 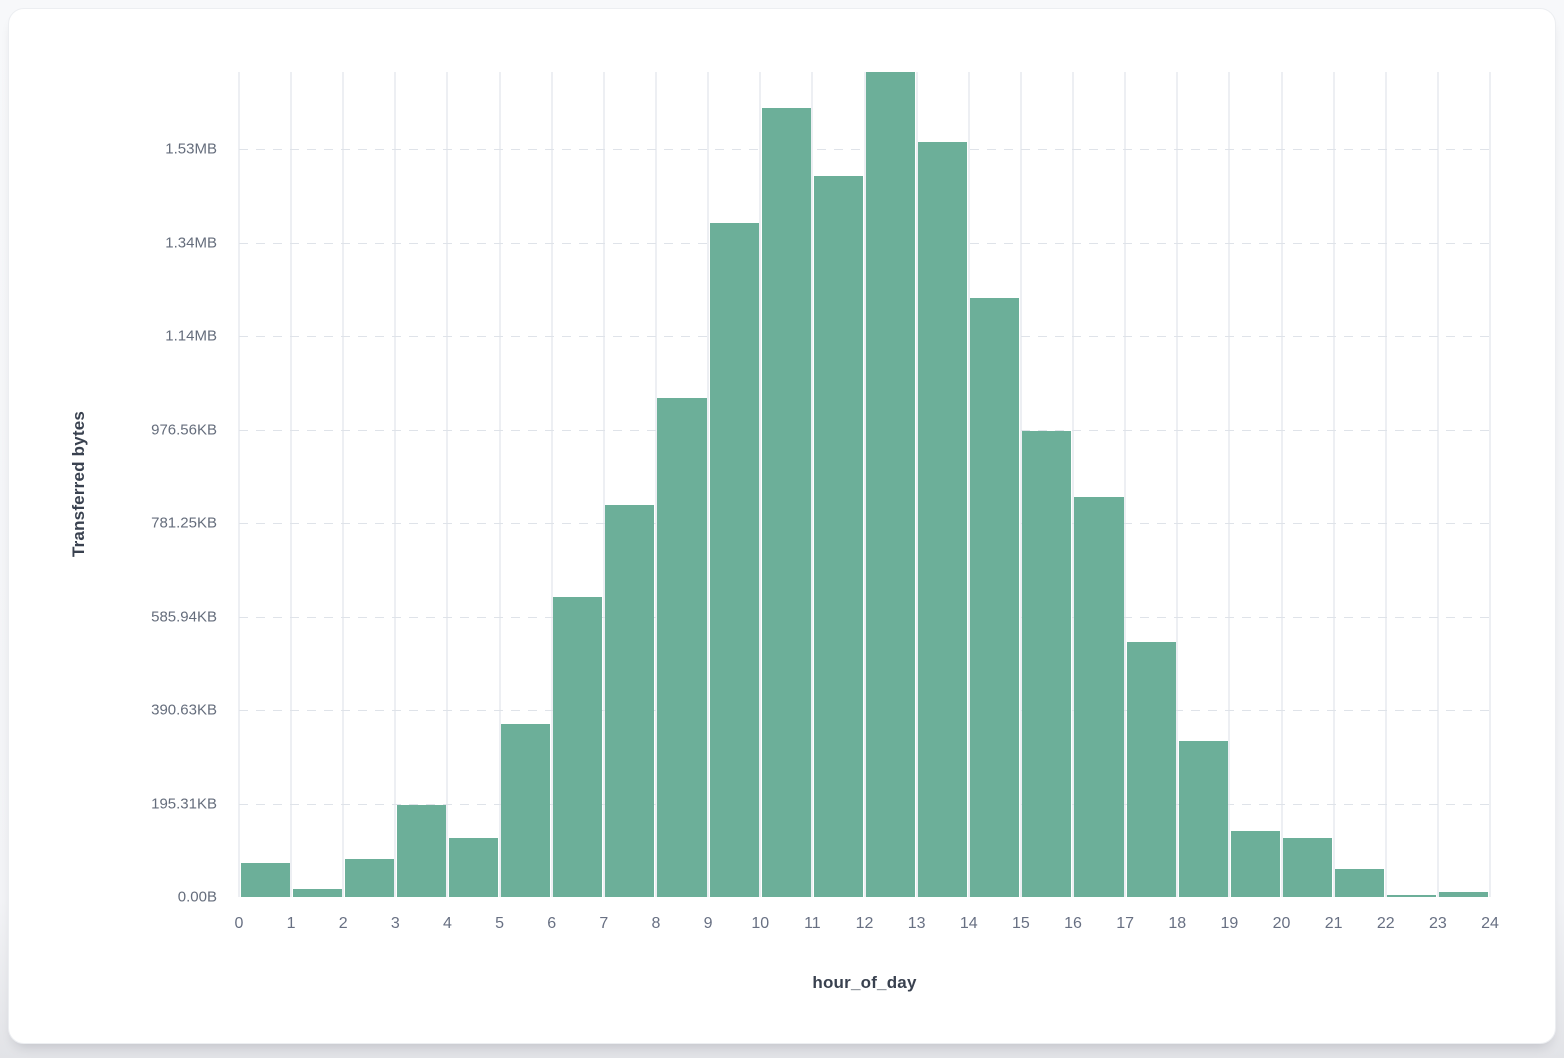 I want to click on y-tick-label: 585.94KB, so click(x=184, y=617).